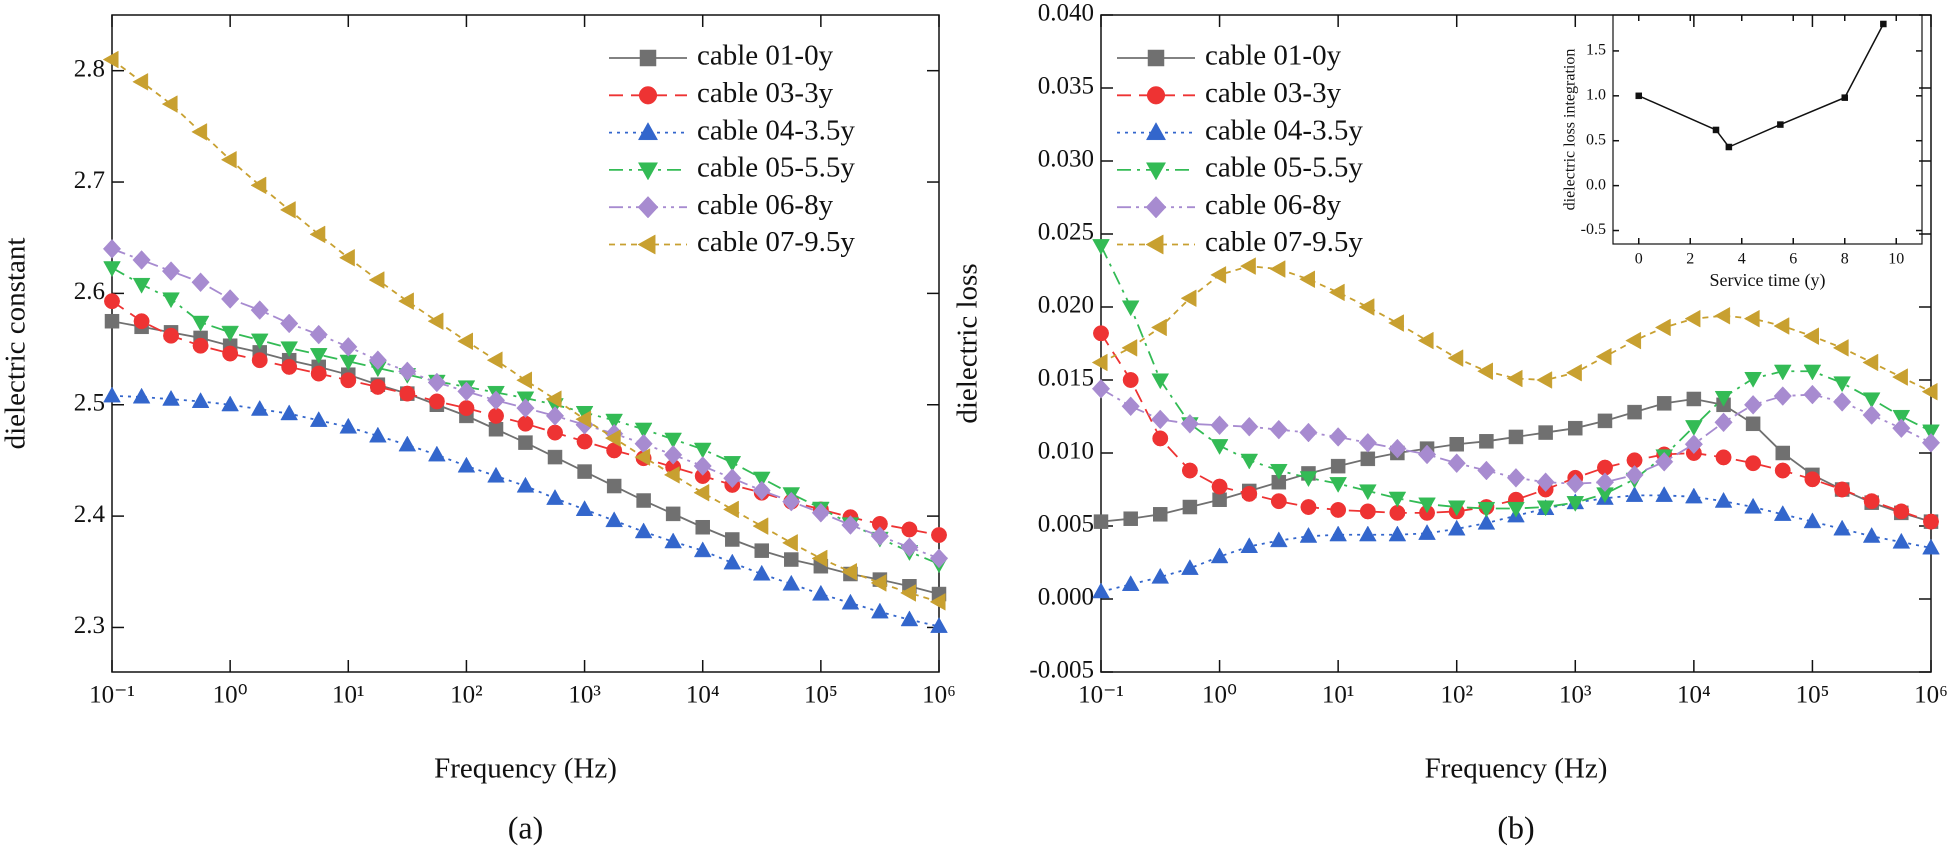 Image resolution: width=1950 pixels, height=857 pixels. What do you see at coordinates (1066, 86) in the screenshot?
I see `y-tick-label: 0.035` at bounding box center [1066, 86].